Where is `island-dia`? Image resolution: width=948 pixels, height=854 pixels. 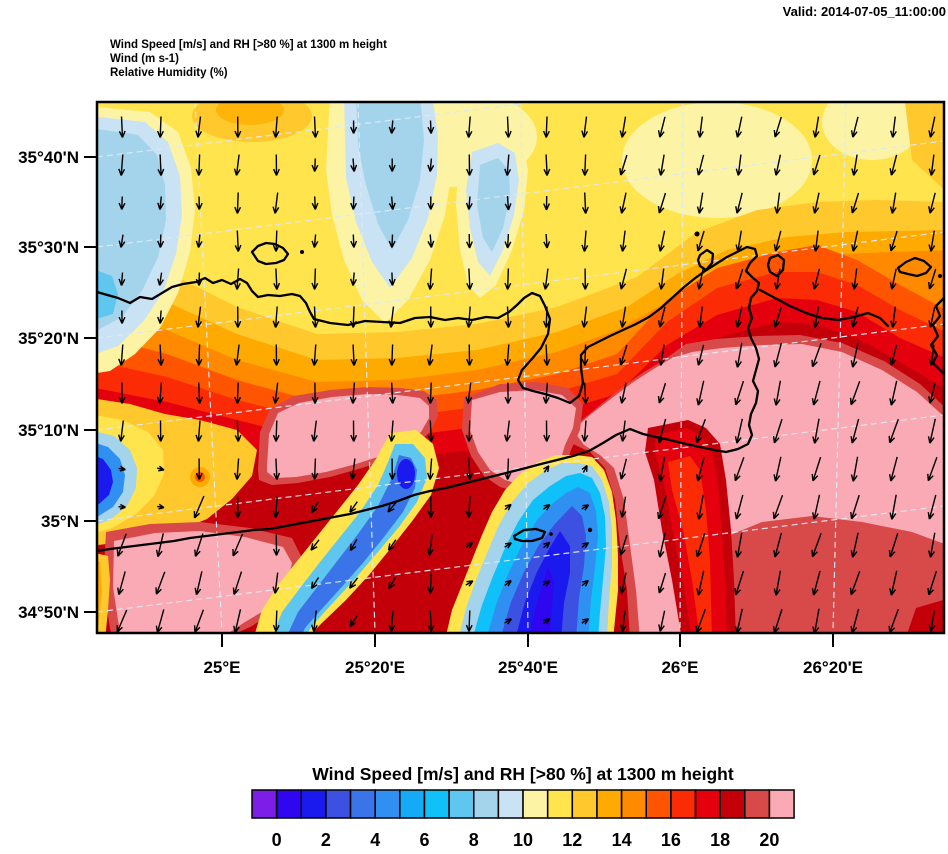 island-dia is located at coordinates (270, 253).